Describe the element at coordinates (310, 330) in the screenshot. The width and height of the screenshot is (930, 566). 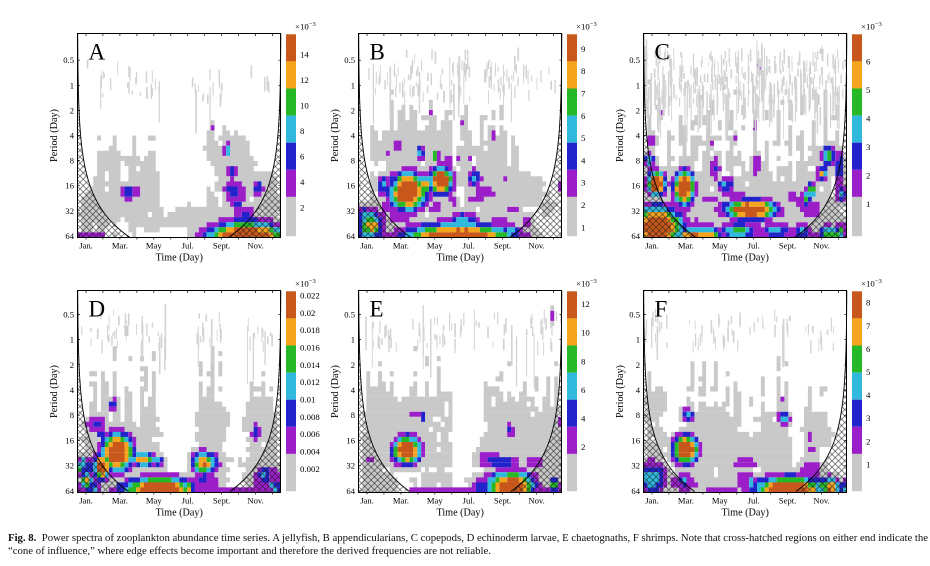
I see `svg-text: 0.018` at that location.